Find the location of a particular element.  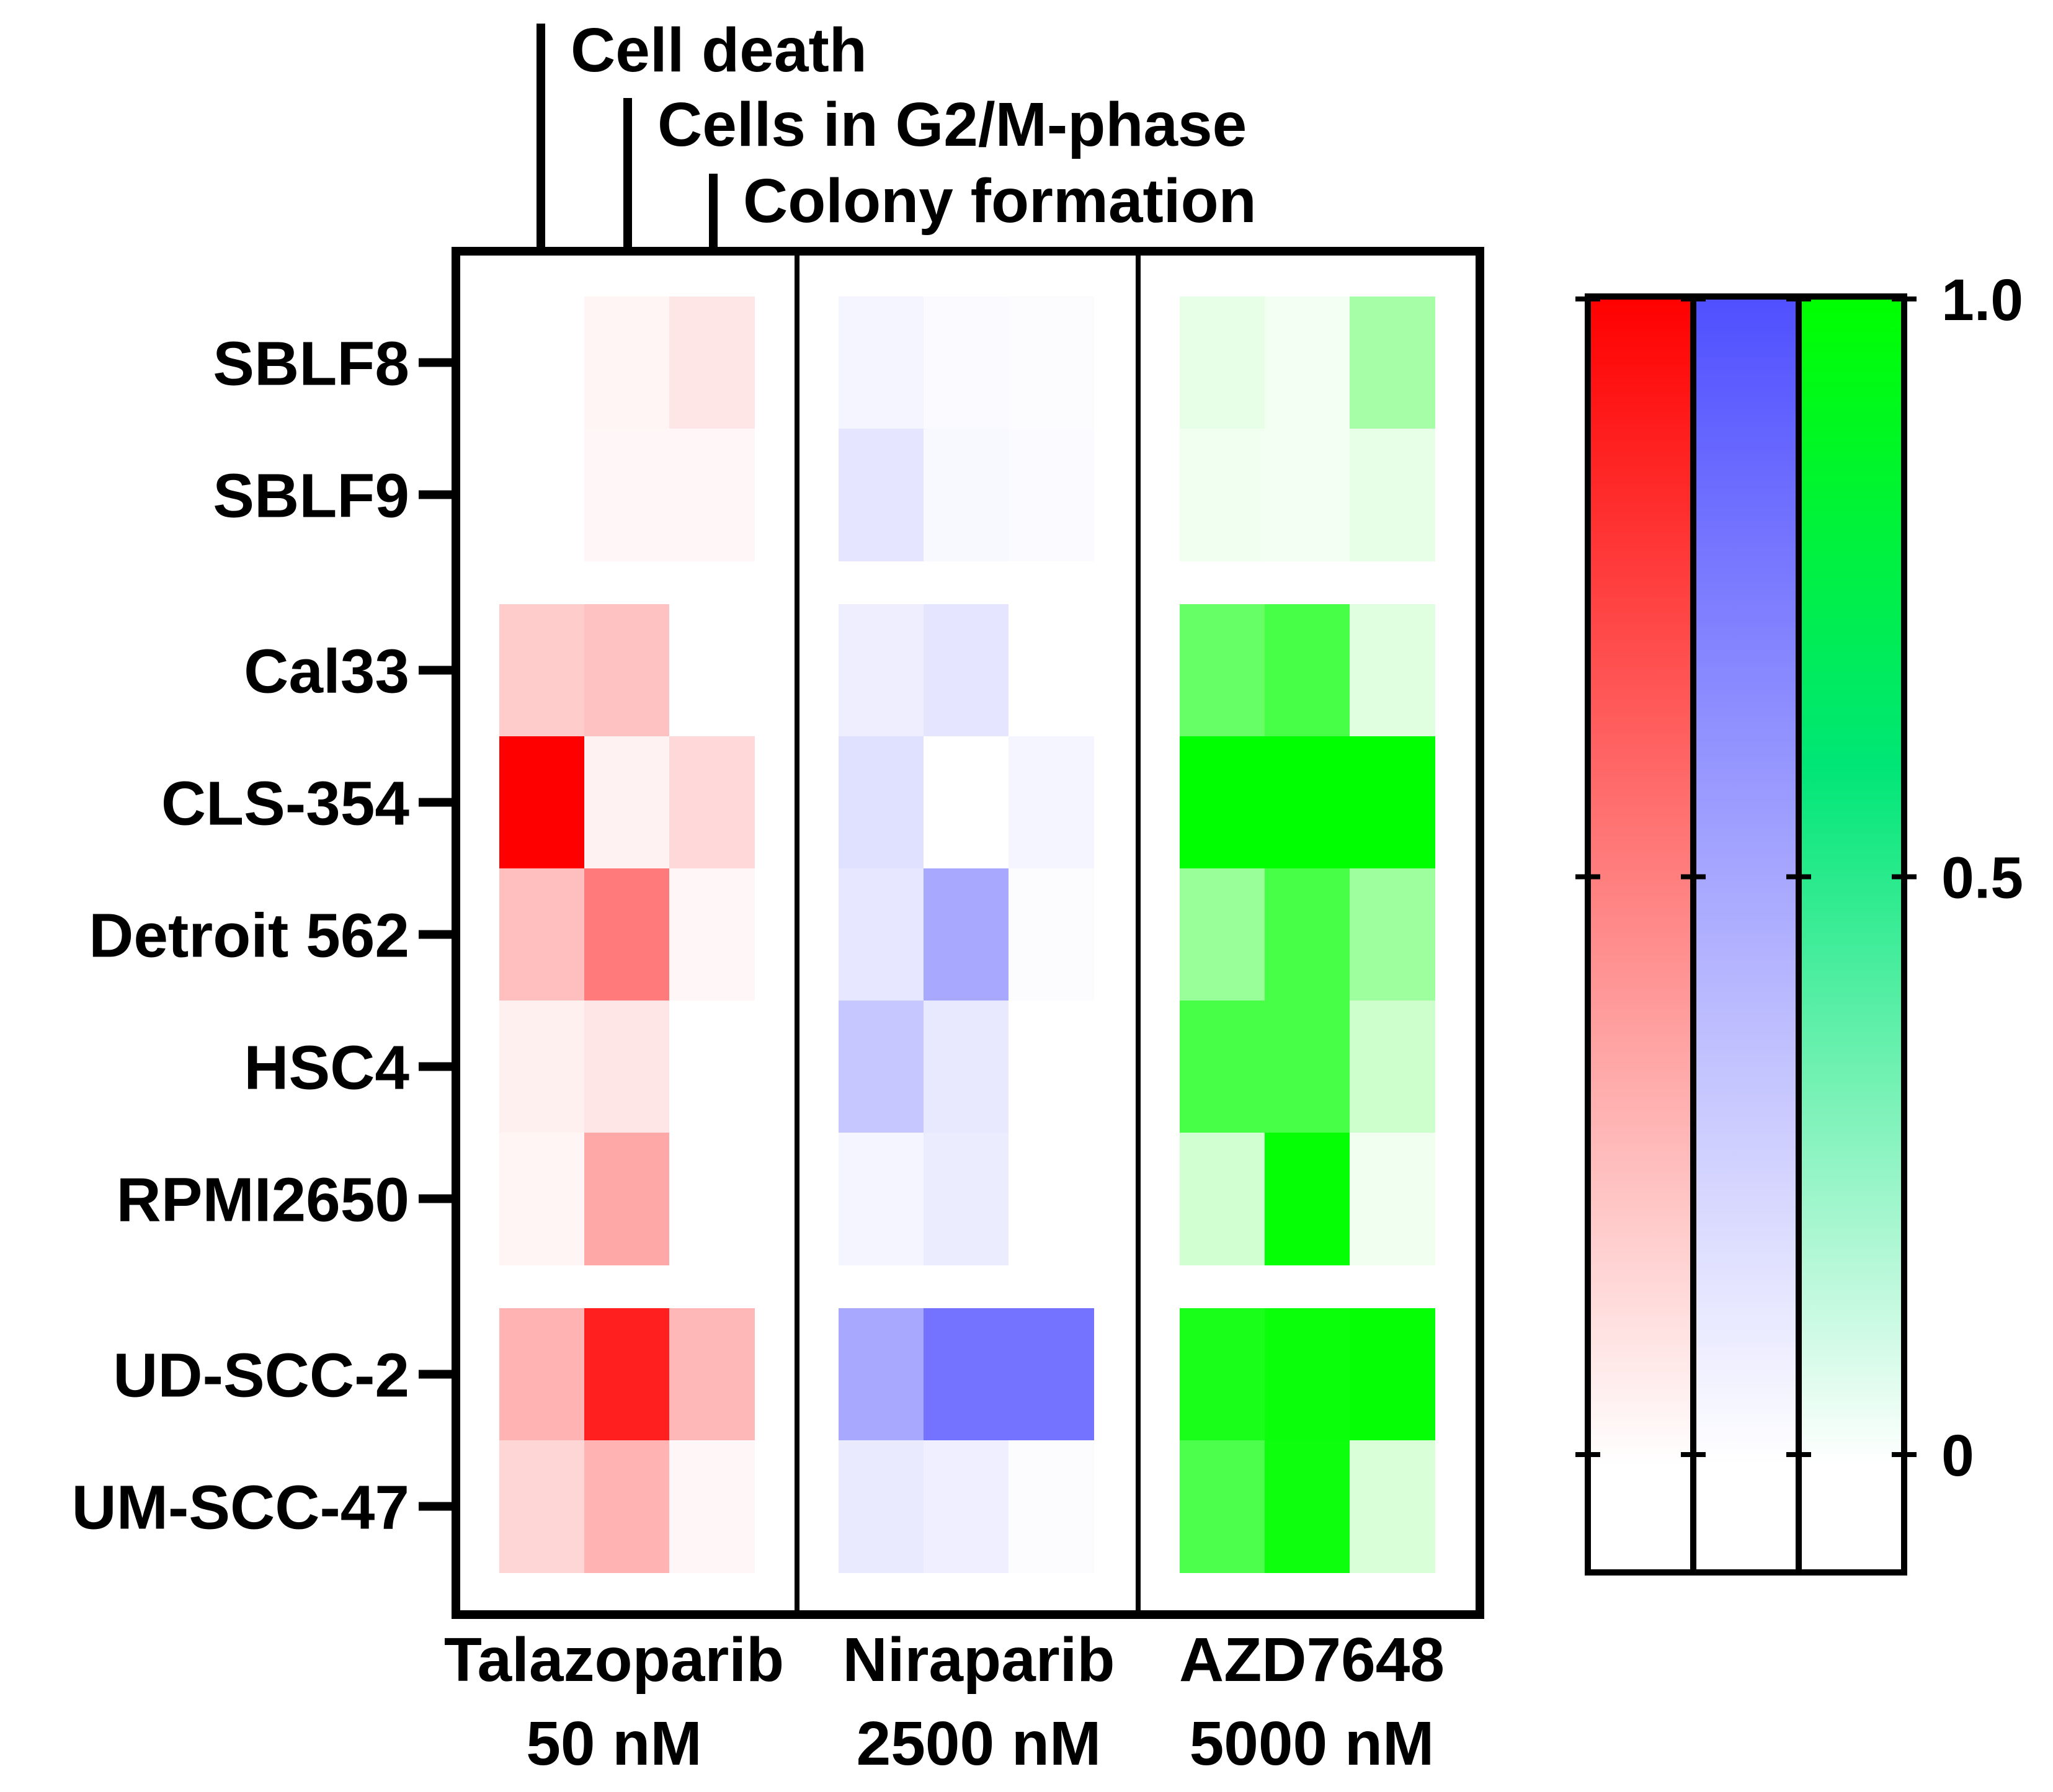

heatmap-cell-niraparib-um-scc-47-cell-death is located at coordinates (881, 1507).